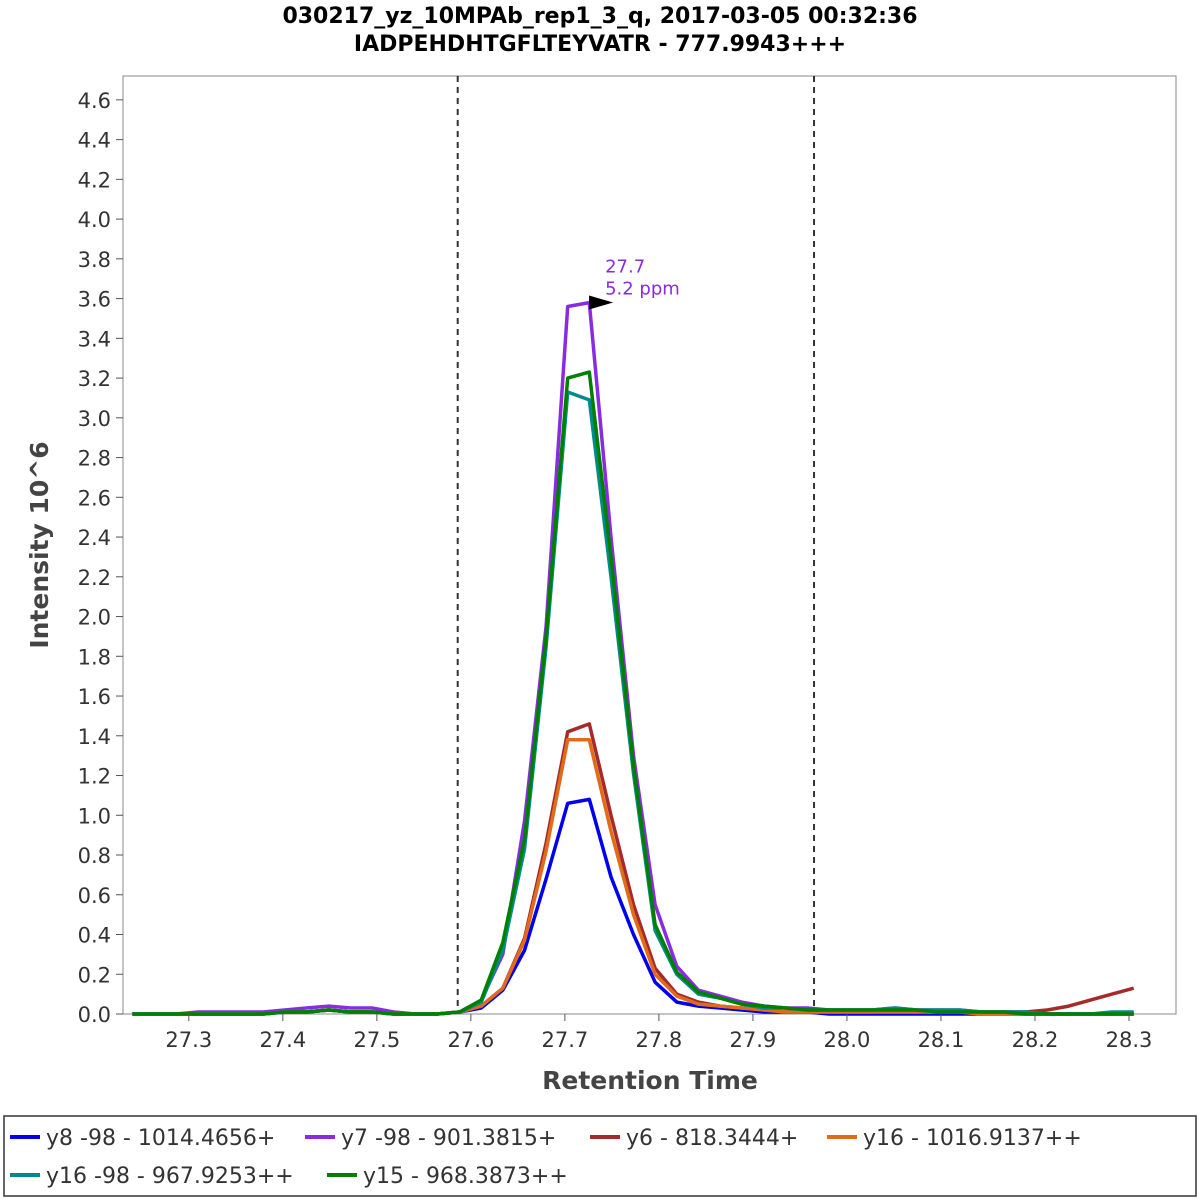 The width and height of the screenshot is (1200, 1200). I want to click on y-axis-title: Intensity 10^6, so click(39, 544).